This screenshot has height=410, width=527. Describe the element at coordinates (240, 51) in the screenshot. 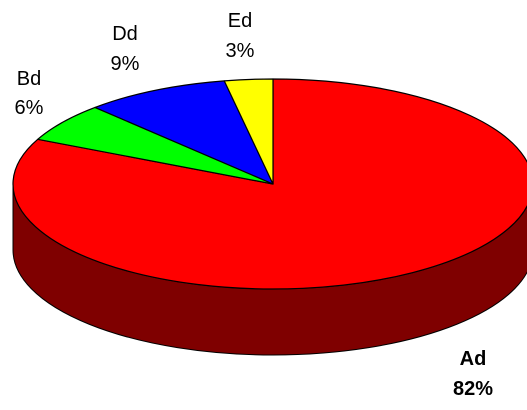

I see `slice-percent-ed: 3%` at that location.